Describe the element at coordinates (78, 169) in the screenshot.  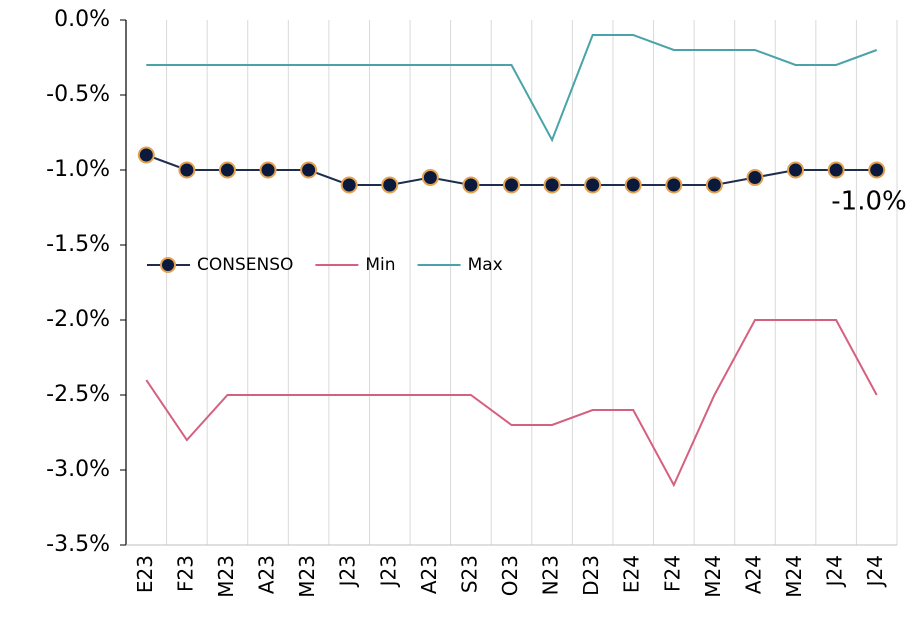
I see `y-tick-label: -1.0%` at that location.